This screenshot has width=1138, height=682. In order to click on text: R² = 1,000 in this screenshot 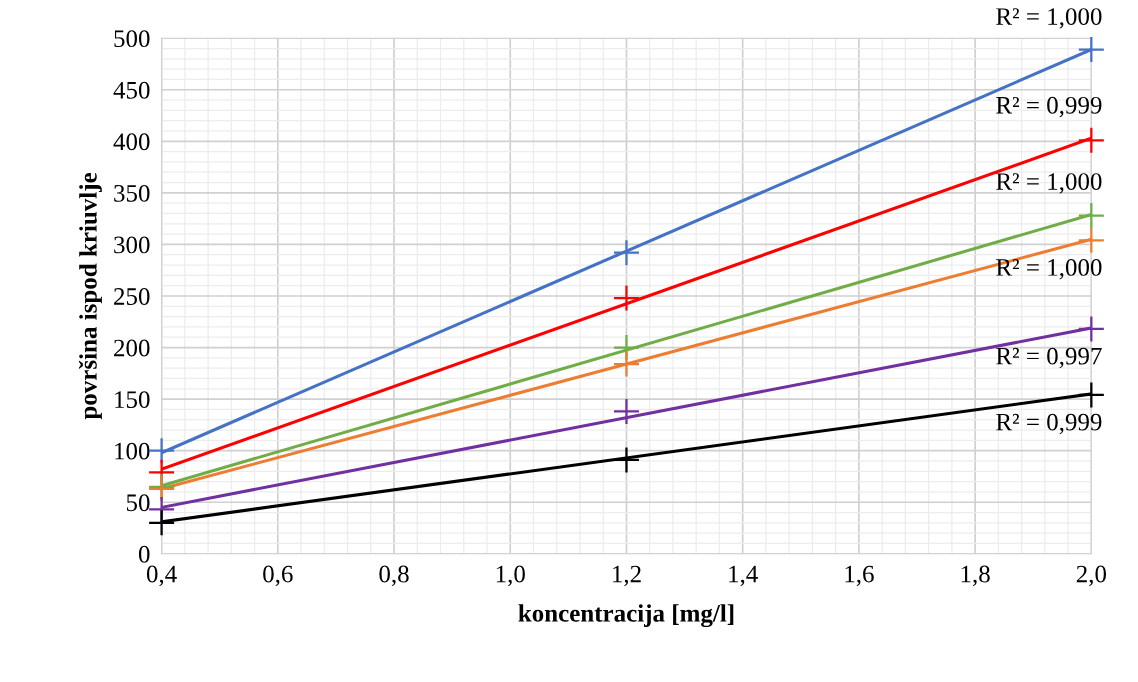, I will do `click(1049, 18)`.